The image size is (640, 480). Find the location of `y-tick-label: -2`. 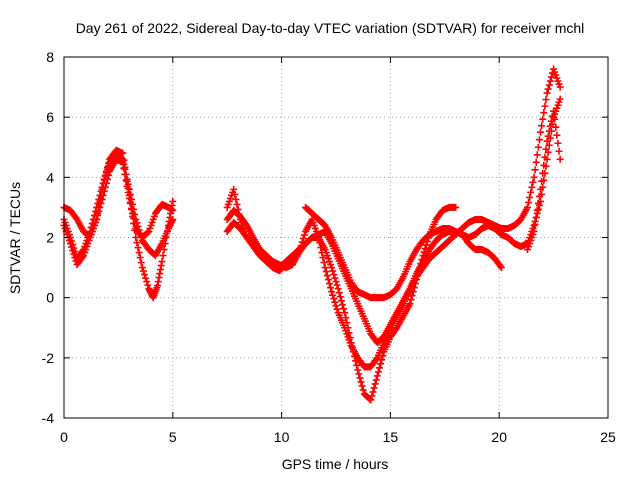

y-tick-label: -2 is located at coordinates (48, 358).